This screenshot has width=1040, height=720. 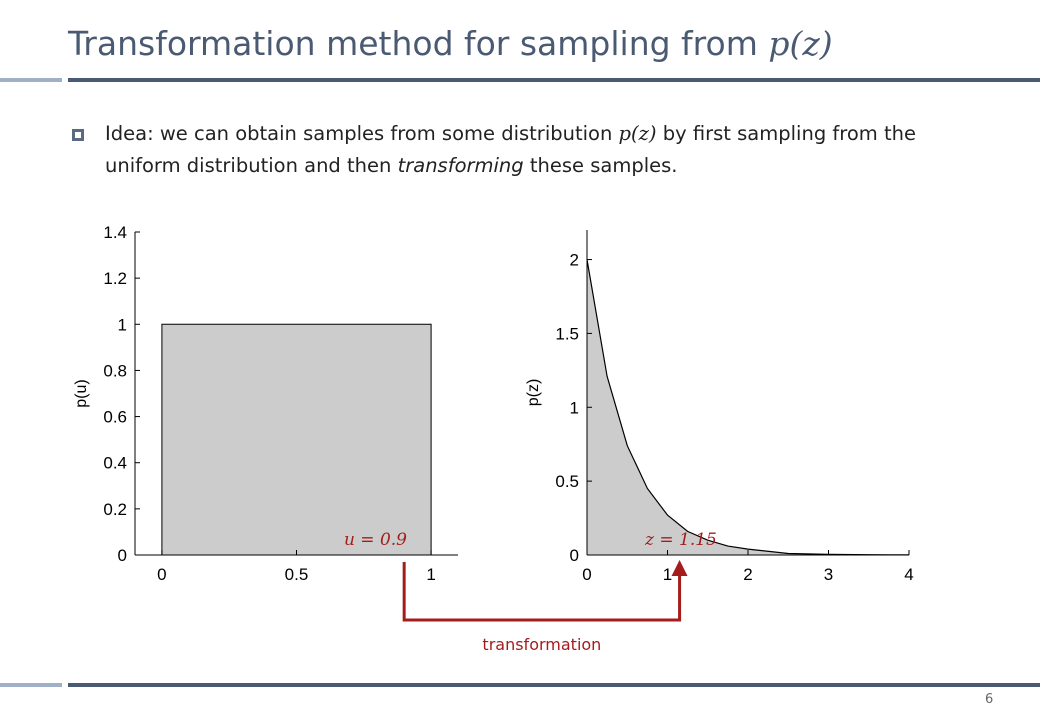 What do you see at coordinates (747, 574) in the screenshot?
I see `x-tick-label-right: 2` at bounding box center [747, 574].